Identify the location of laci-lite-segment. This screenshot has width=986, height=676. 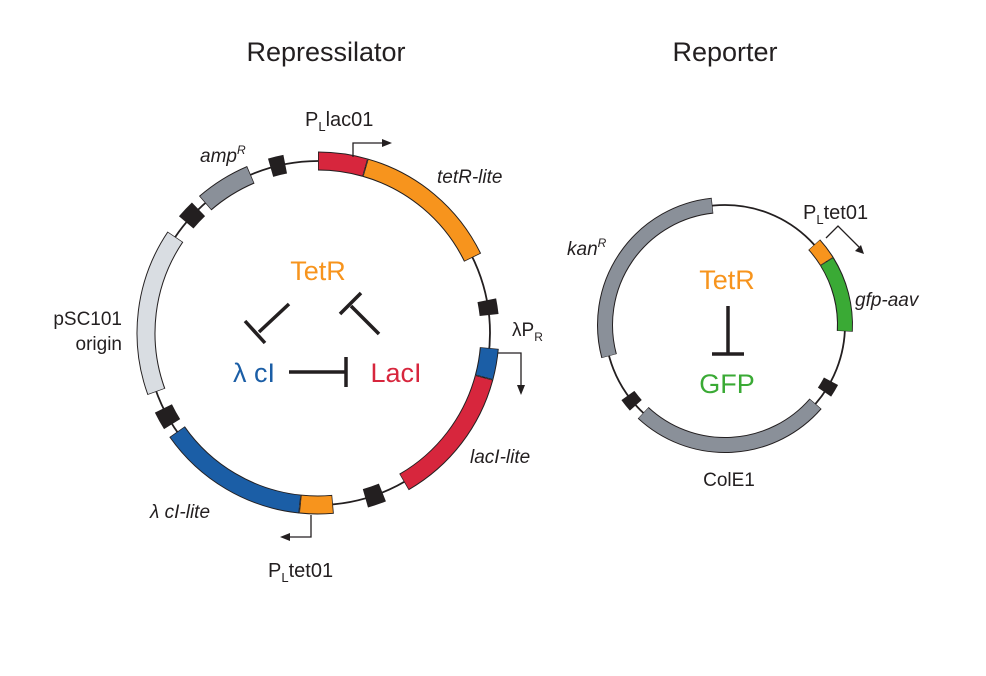
(446, 432).